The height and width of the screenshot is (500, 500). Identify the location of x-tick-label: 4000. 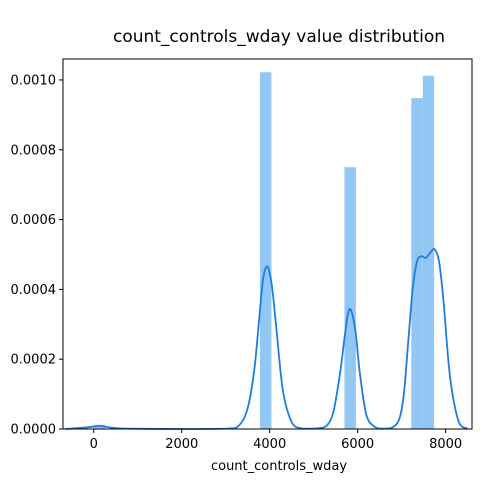
(269, 444).